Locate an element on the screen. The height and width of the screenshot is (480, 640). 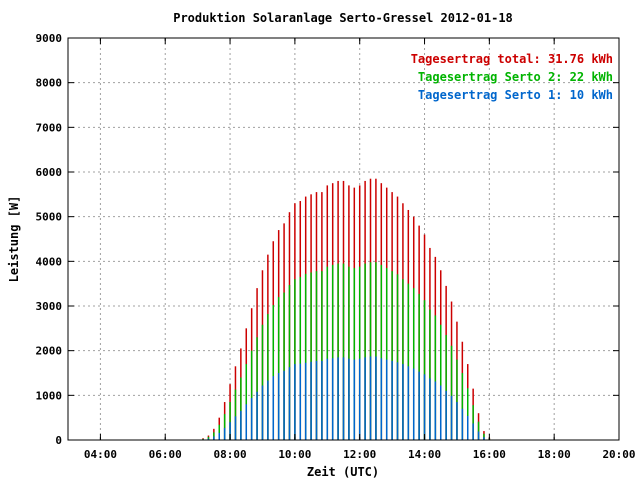
x-axis-label: Zeit (UTC) is located at coordinates (343, 472).